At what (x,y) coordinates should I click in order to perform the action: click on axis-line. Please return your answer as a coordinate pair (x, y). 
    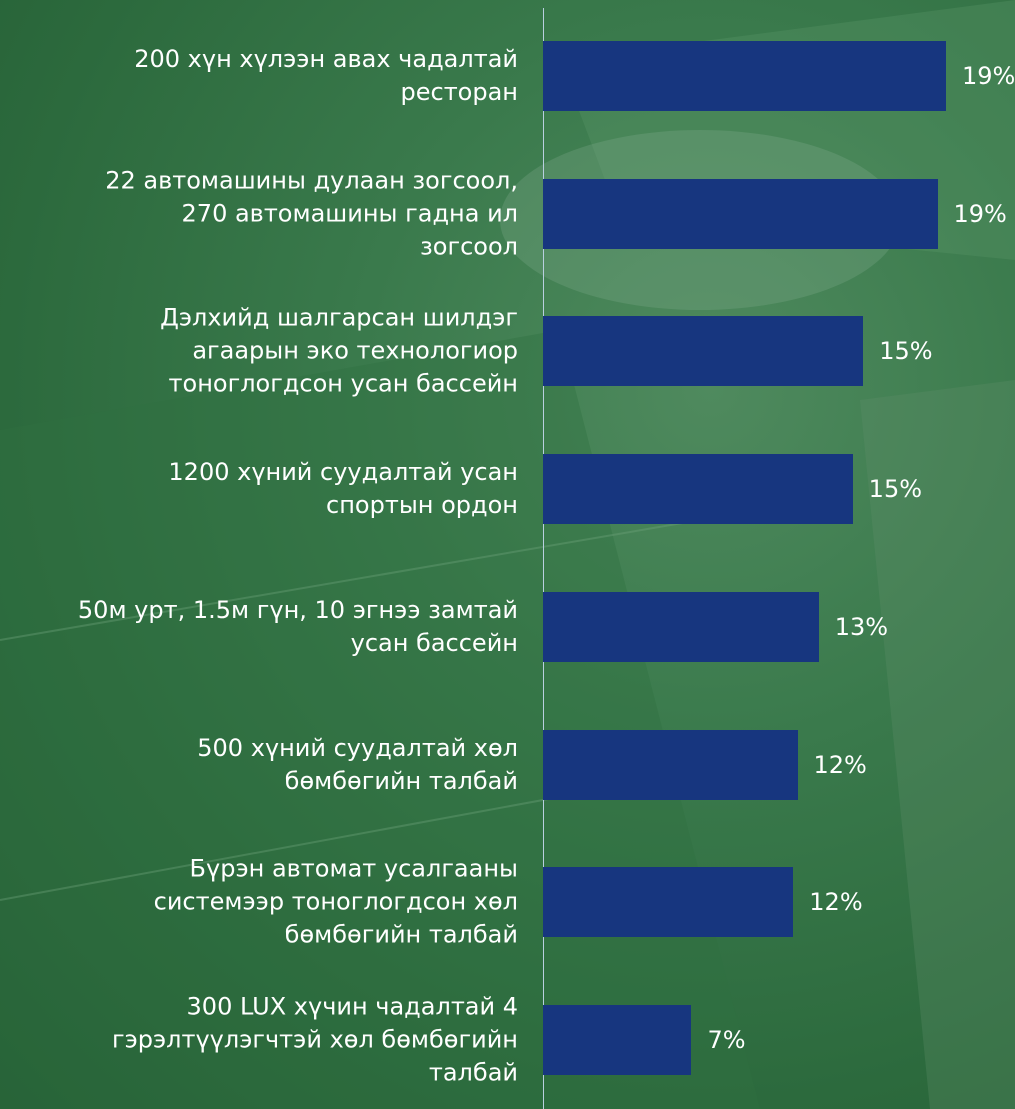
    Looking at the image, I should click on (543, 558).